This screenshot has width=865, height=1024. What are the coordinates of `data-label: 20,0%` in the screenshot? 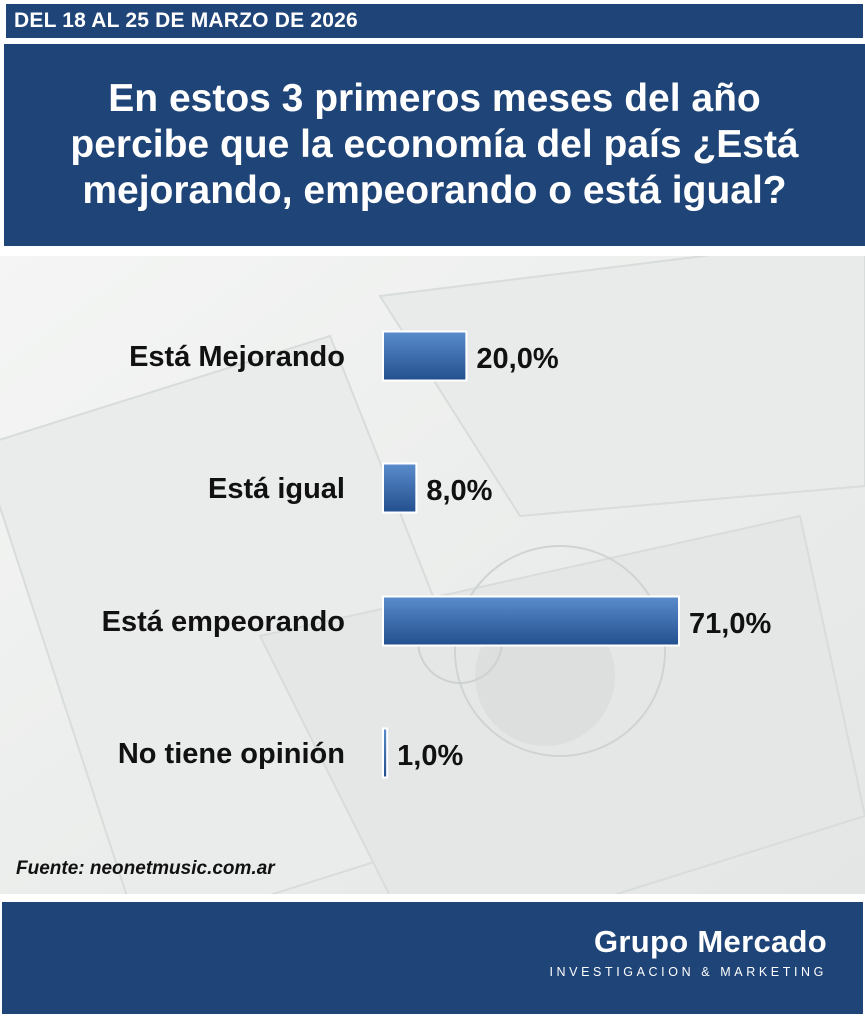 It's located at (517, 359).